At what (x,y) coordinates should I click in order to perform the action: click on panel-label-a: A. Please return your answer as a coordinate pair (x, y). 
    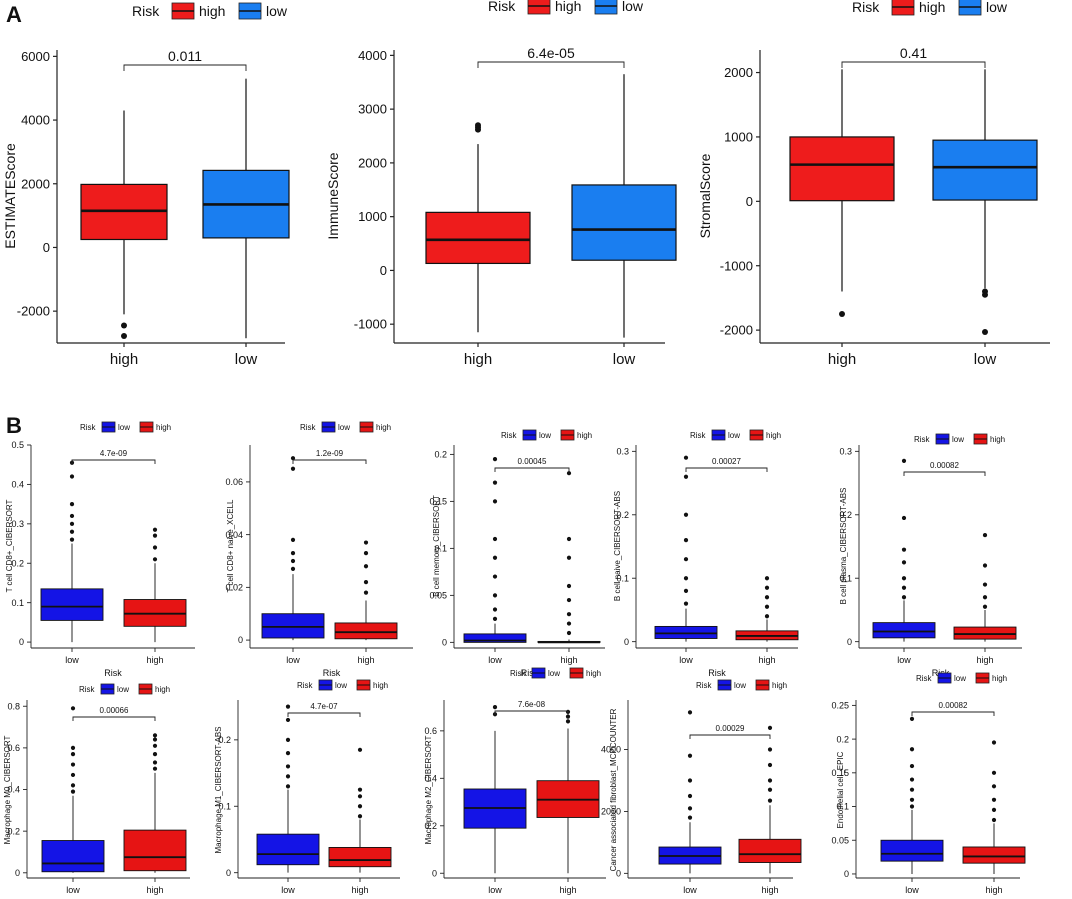
    Looking at the image, I should click on (14, 14).